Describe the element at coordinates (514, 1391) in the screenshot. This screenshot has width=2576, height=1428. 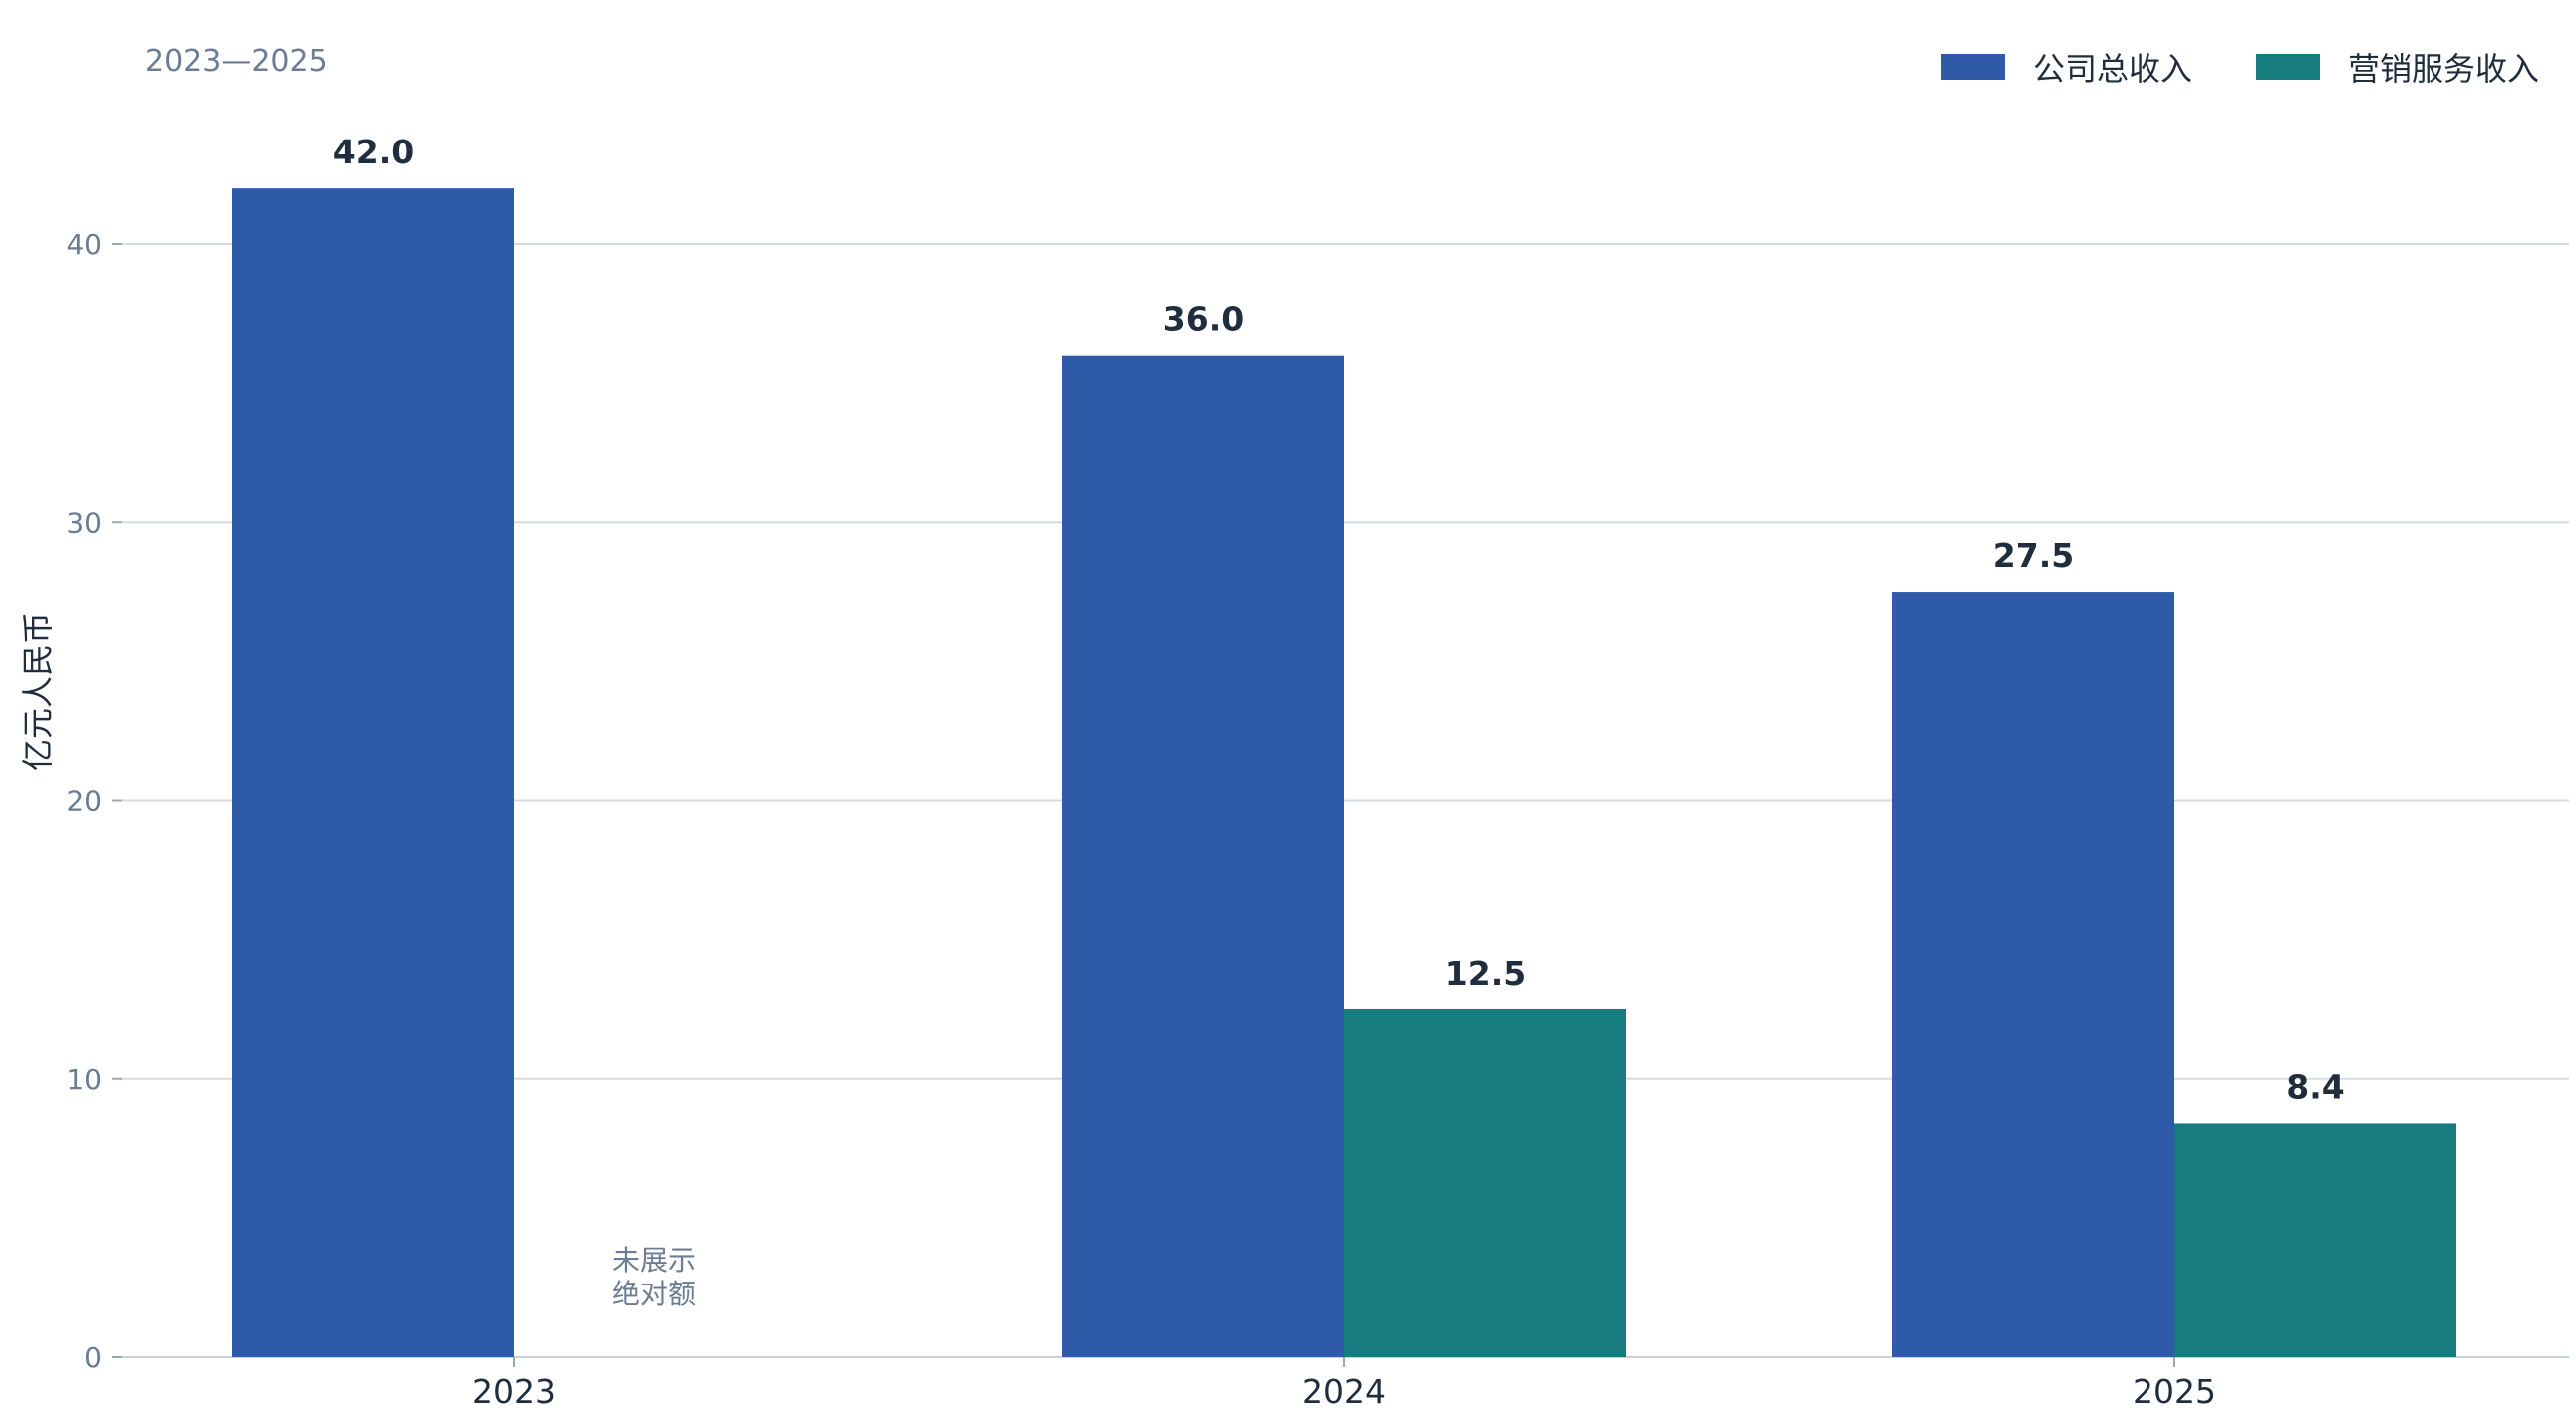
I see `x-tick-label-2023: 2023` at that location.